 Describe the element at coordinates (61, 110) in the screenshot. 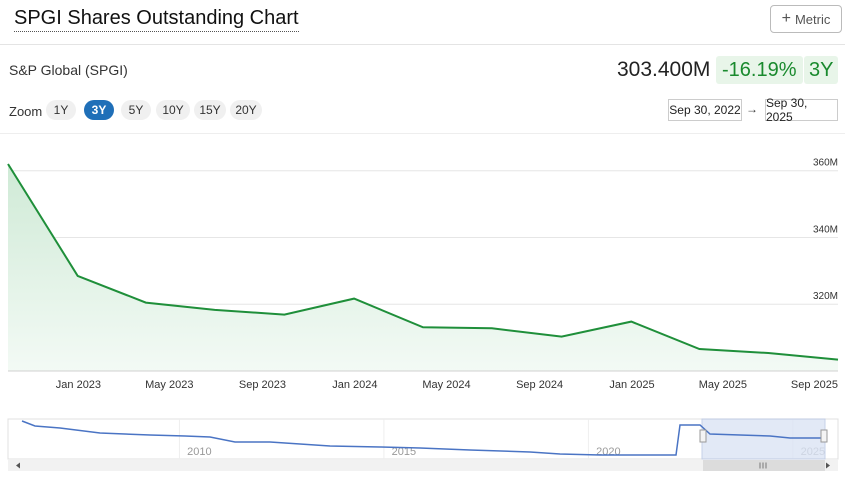

I see `zoom-1y-button: 1Y` at that location.